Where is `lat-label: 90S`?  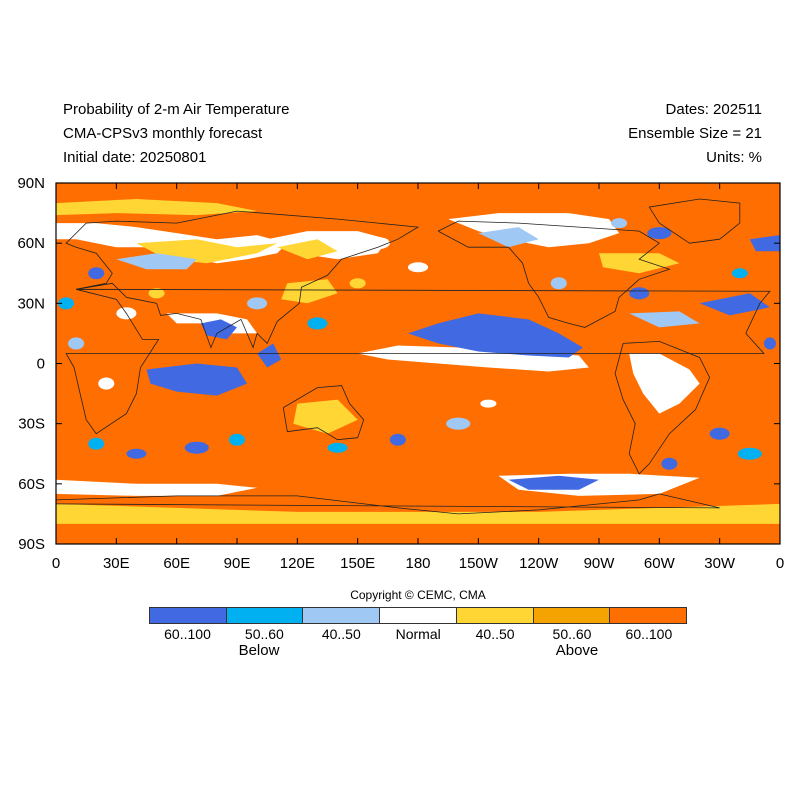 lat-label: 90S is located at coordinates (31, 544).